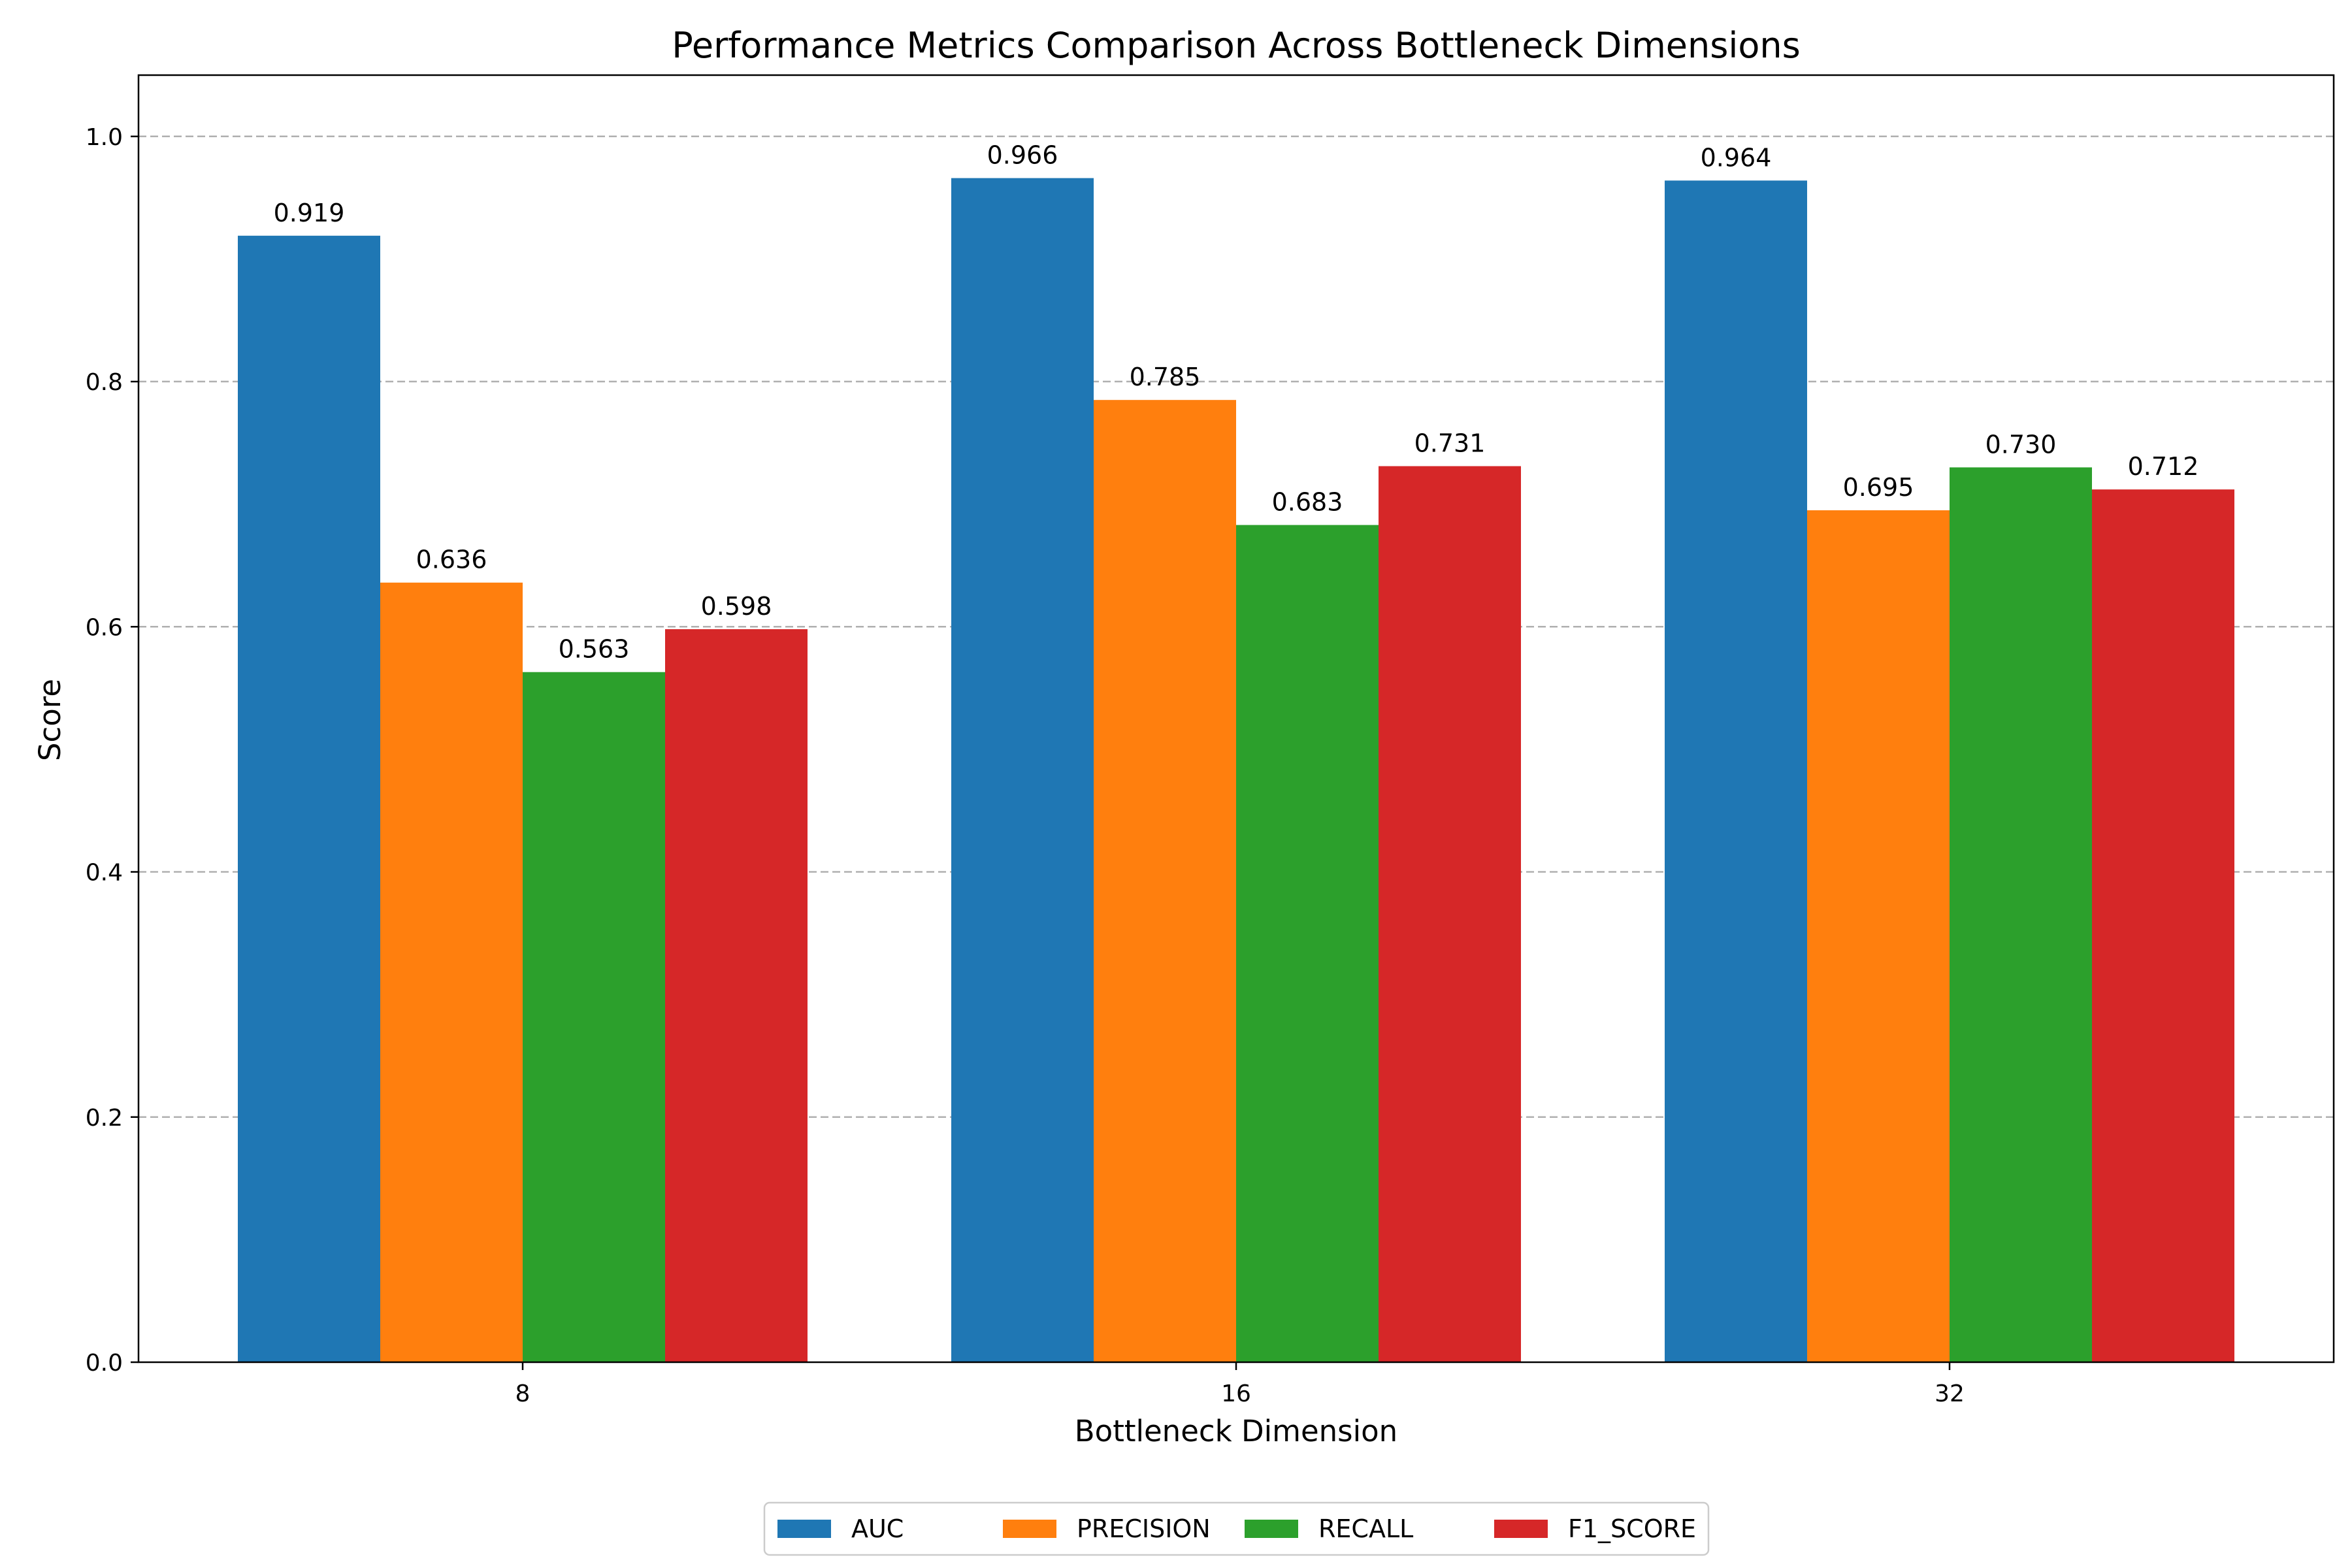  Describe the element at coordinates (1365, 1528) in the screenshot. I see `legend-label: RECALL` at that location.